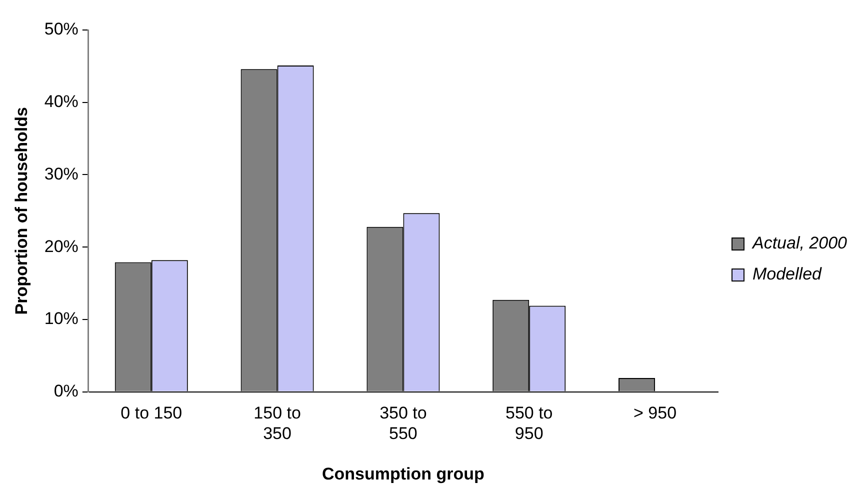 This screenshot has height=493, width=863. Describe the element at coordinates (277, 424) in the screenshot. I see `x-tick-label: 150 to 350` at that location.